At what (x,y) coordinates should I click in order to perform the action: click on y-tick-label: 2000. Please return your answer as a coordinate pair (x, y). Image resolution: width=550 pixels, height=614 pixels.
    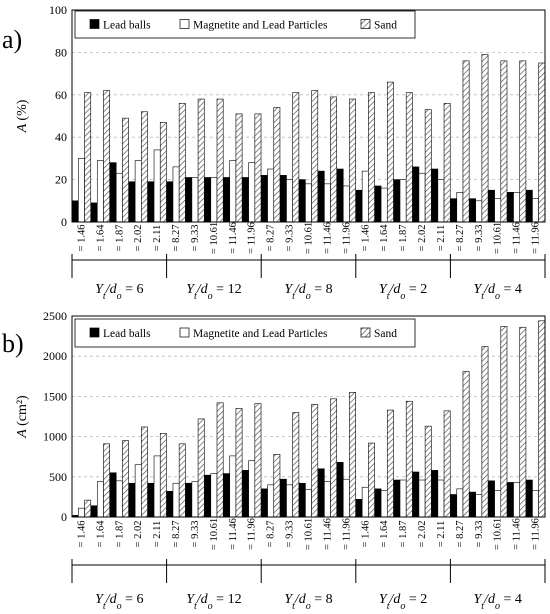
    Looking at the image, I should click on (55, 356).